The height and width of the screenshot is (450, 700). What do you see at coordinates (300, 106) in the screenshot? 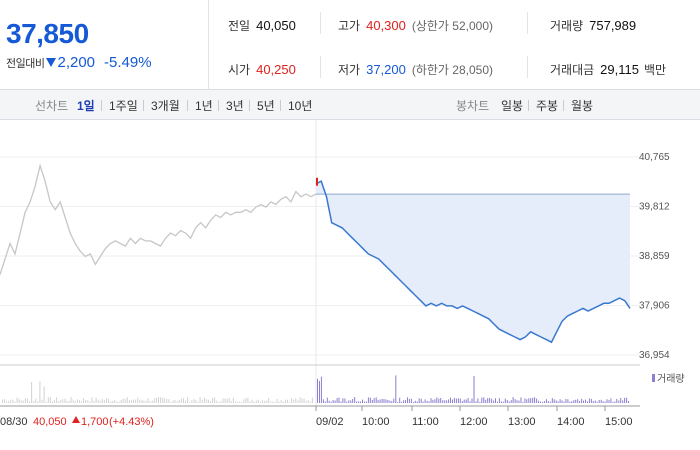
I see `period-tab-10y: 10년` at bounding box center [300, 106].